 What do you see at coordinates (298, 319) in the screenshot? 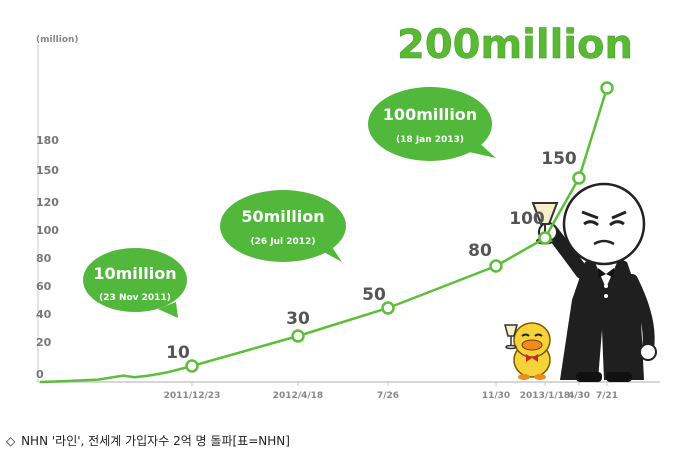
I see `data-point-label: 30` at bounding box center [298, 319].